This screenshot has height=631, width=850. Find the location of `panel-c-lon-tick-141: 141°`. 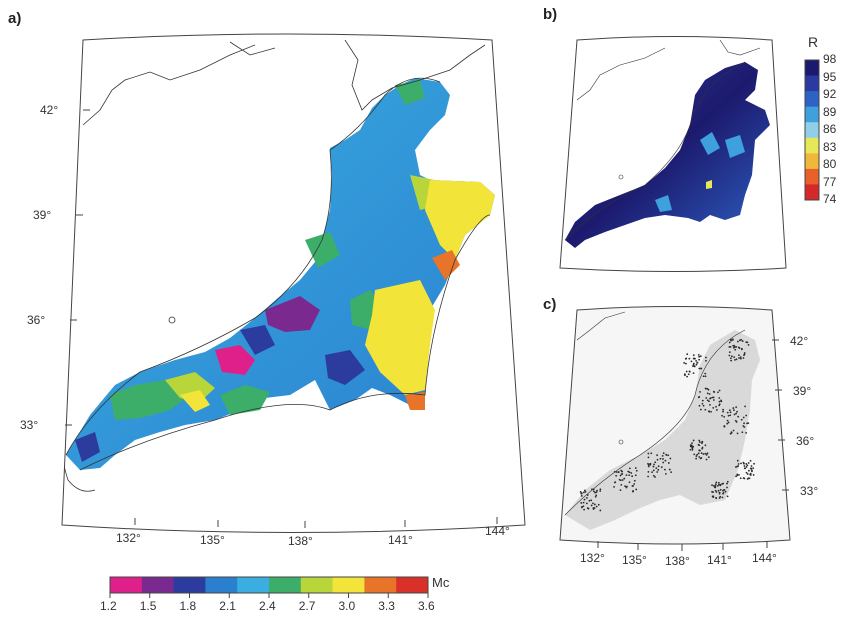

panel-c-lon-tick-141: 141° is located at coordinates (719, 560).